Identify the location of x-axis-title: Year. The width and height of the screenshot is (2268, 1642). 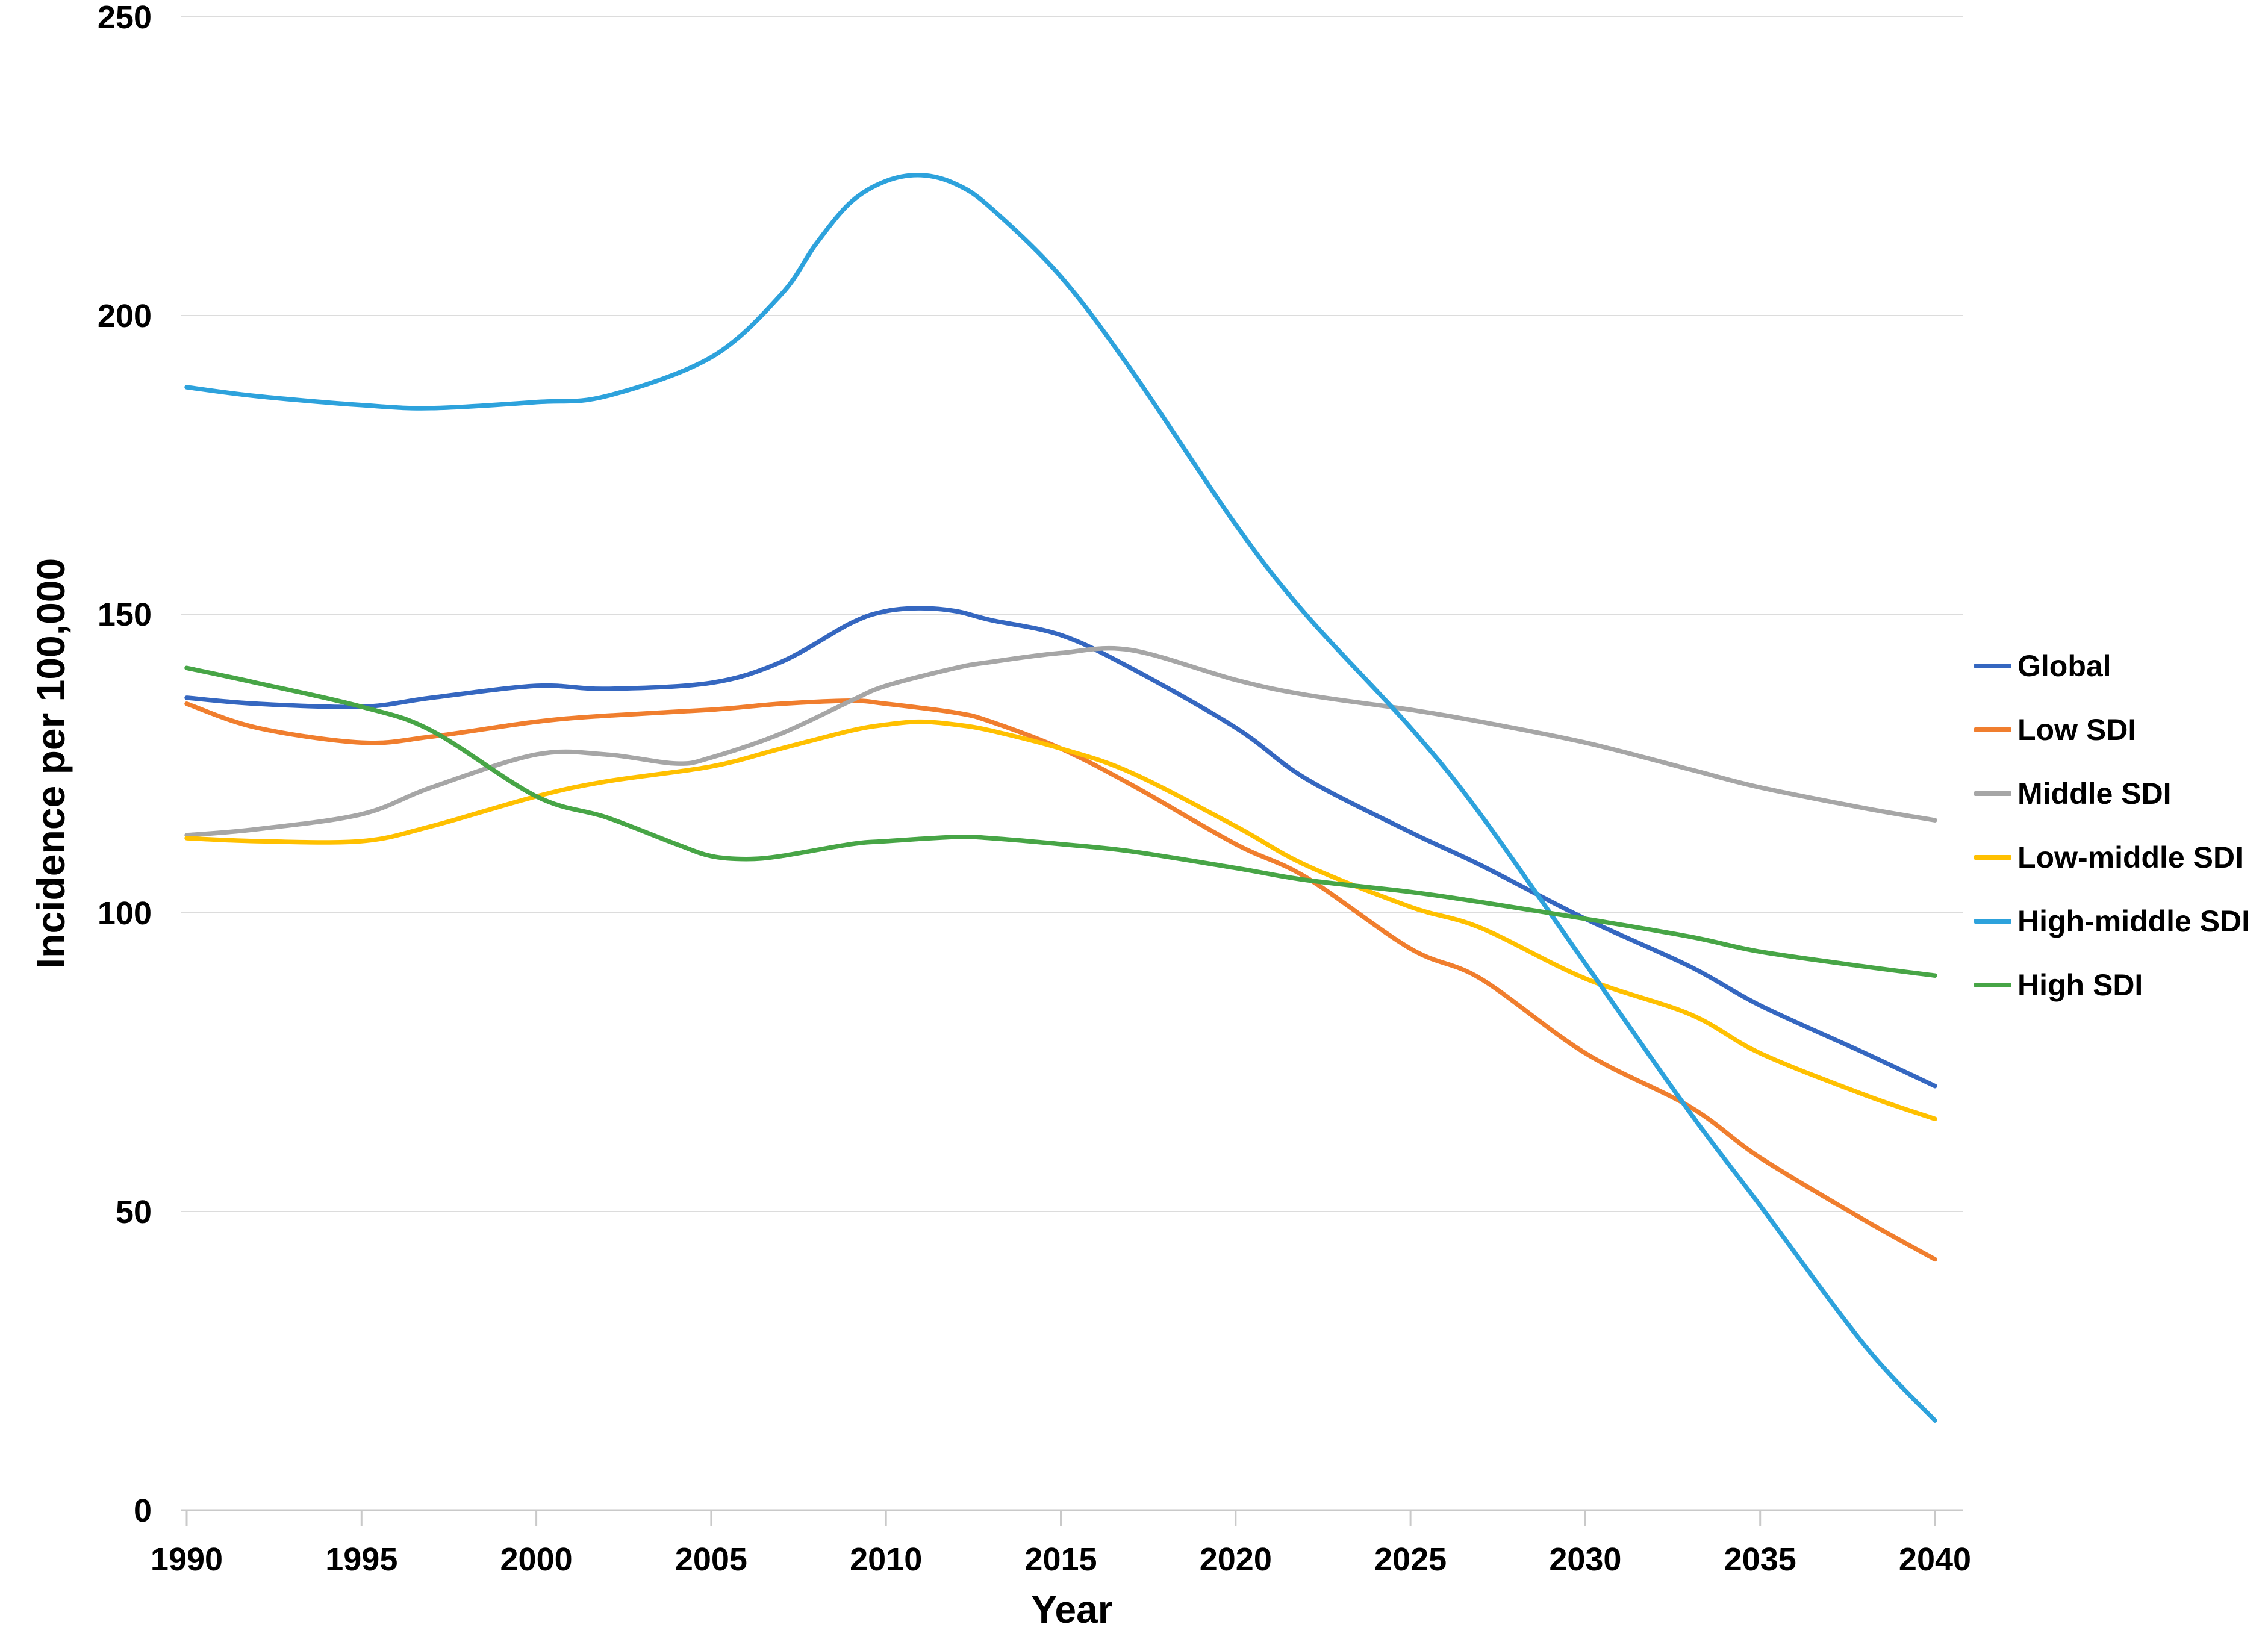
(1072, 1609).